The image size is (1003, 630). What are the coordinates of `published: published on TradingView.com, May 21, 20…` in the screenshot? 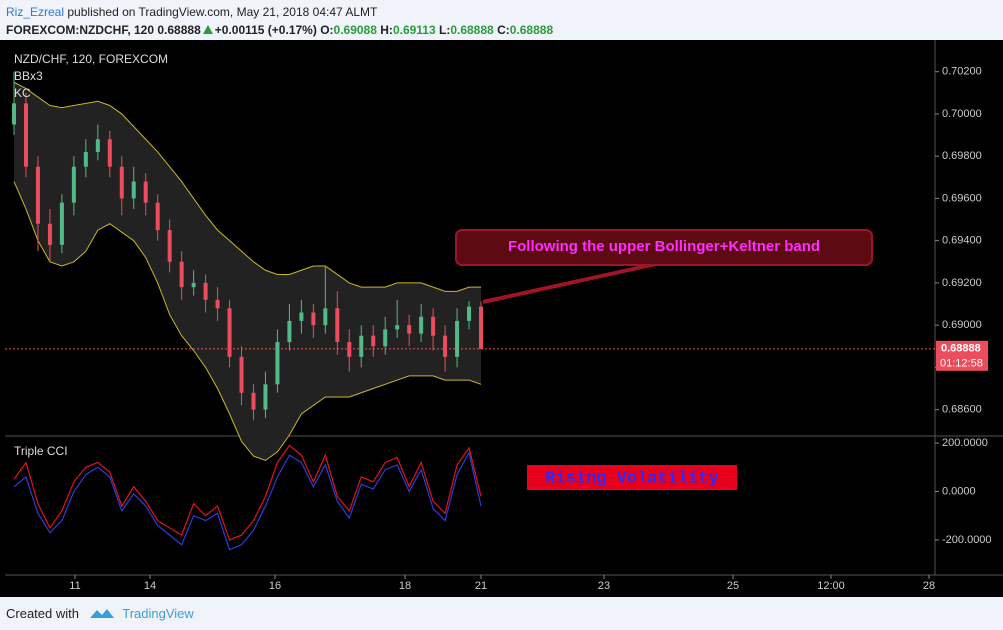 It's located at (222, 12).